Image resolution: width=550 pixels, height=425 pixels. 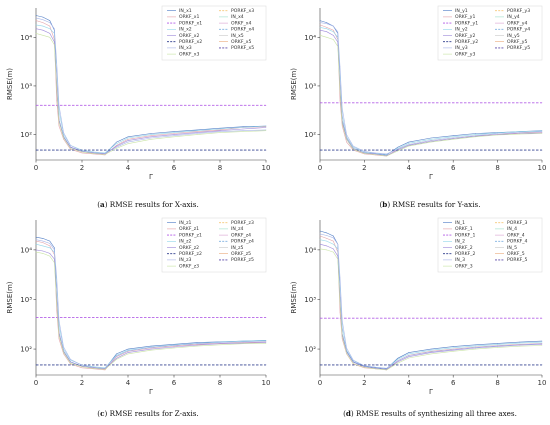 I want to click on legend-entry: ORKF_4, so click(x=516, y=235).